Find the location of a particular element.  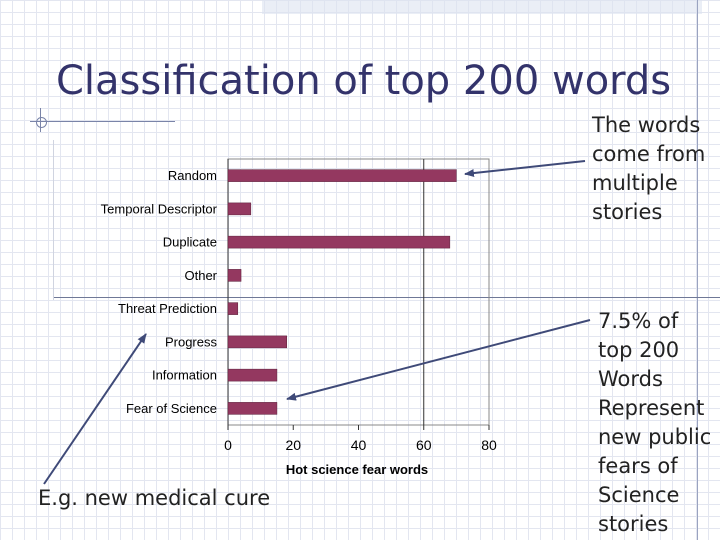

arrow-to-random-bar is located at coordinates (525, 169).